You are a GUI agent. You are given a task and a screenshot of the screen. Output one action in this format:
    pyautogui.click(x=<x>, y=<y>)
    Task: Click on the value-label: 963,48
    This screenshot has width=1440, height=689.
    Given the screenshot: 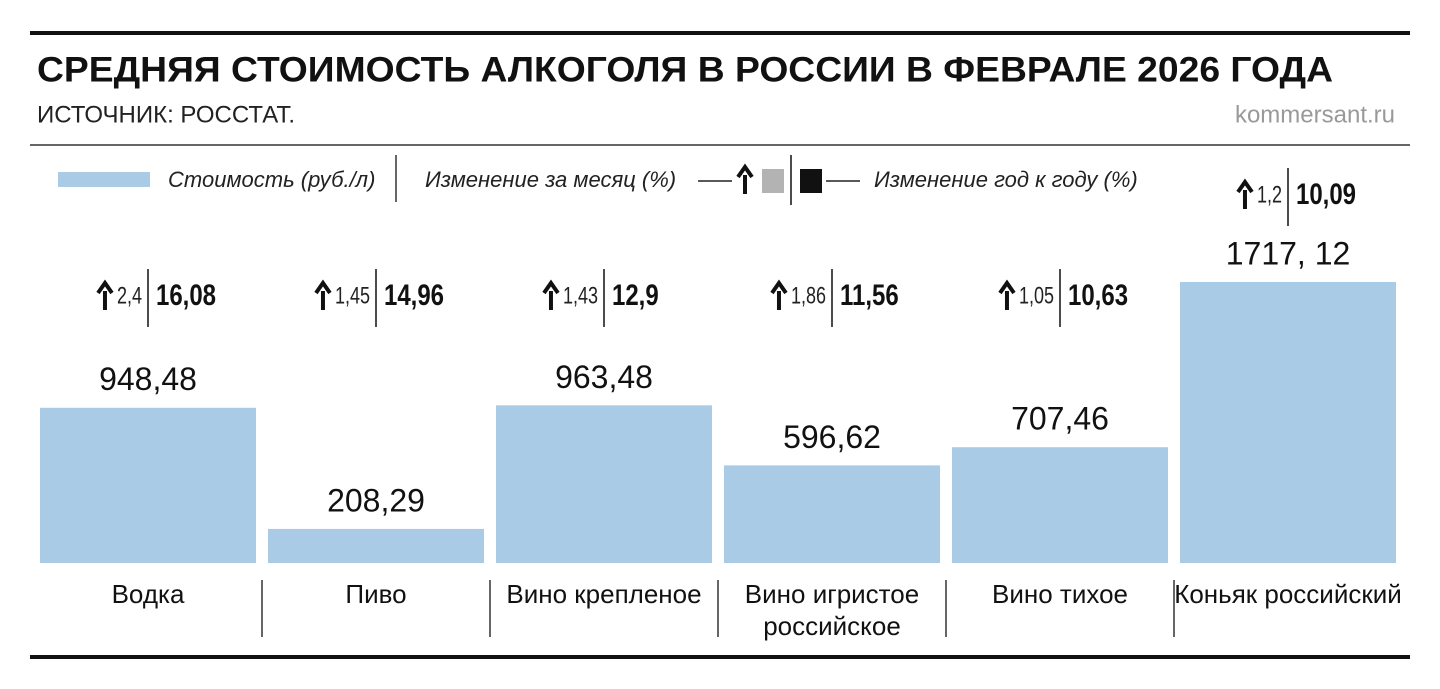 What is the action you would take?
    pyautogui.click(x=604, y=377)
    